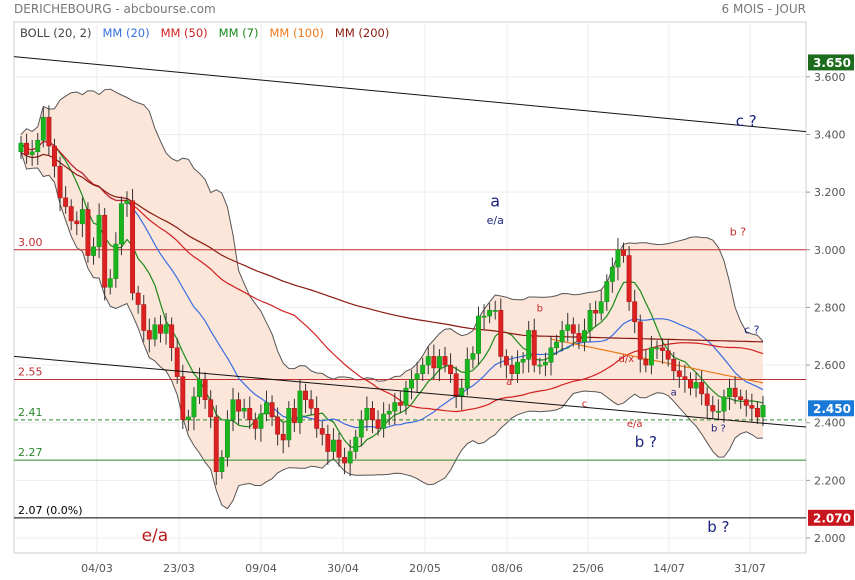  What do you see at coordinates (585, 404) in the screenshot?
I see `wave-annotation: c` at bounding box center [585, 404].